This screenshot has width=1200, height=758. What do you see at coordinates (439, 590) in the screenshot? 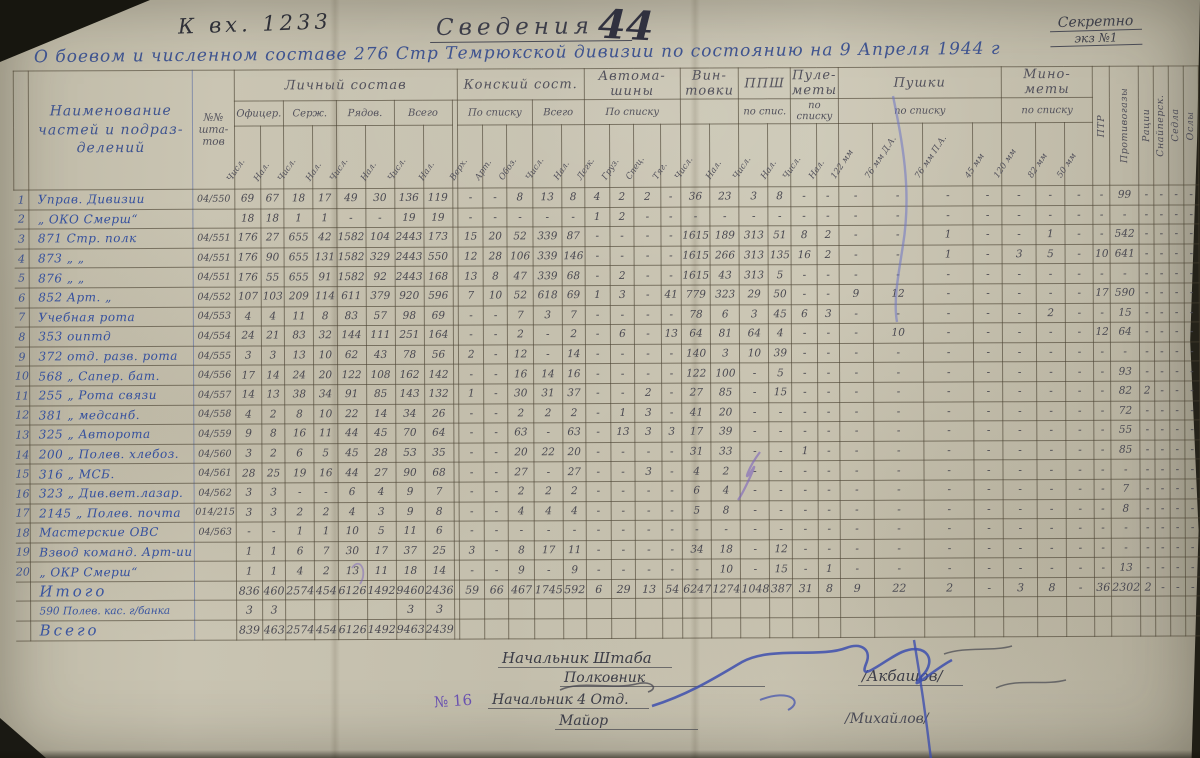
I see `value-cell: 2436` at bounding box center [439, 590].